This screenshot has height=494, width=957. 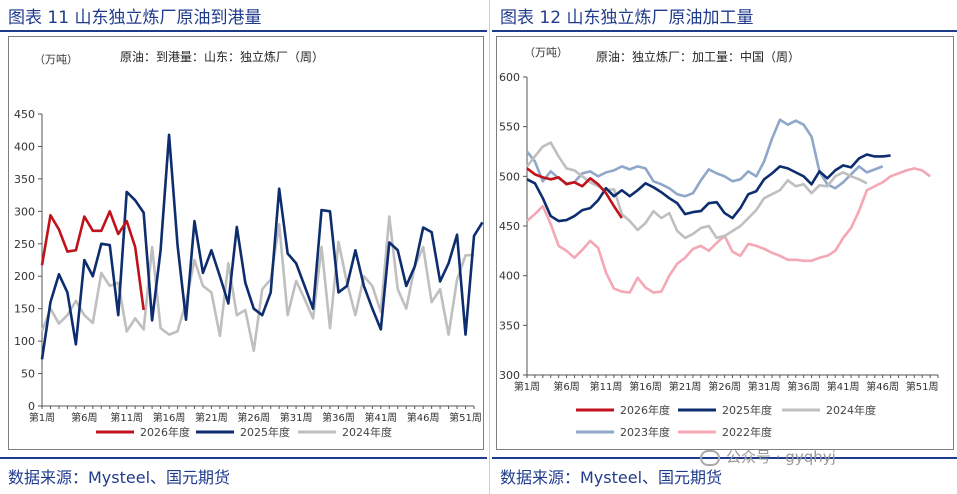 What do you see at coordinates (724, 458) in the screenshot?
I see `source-rule-right` at bounding box center [724, 458].